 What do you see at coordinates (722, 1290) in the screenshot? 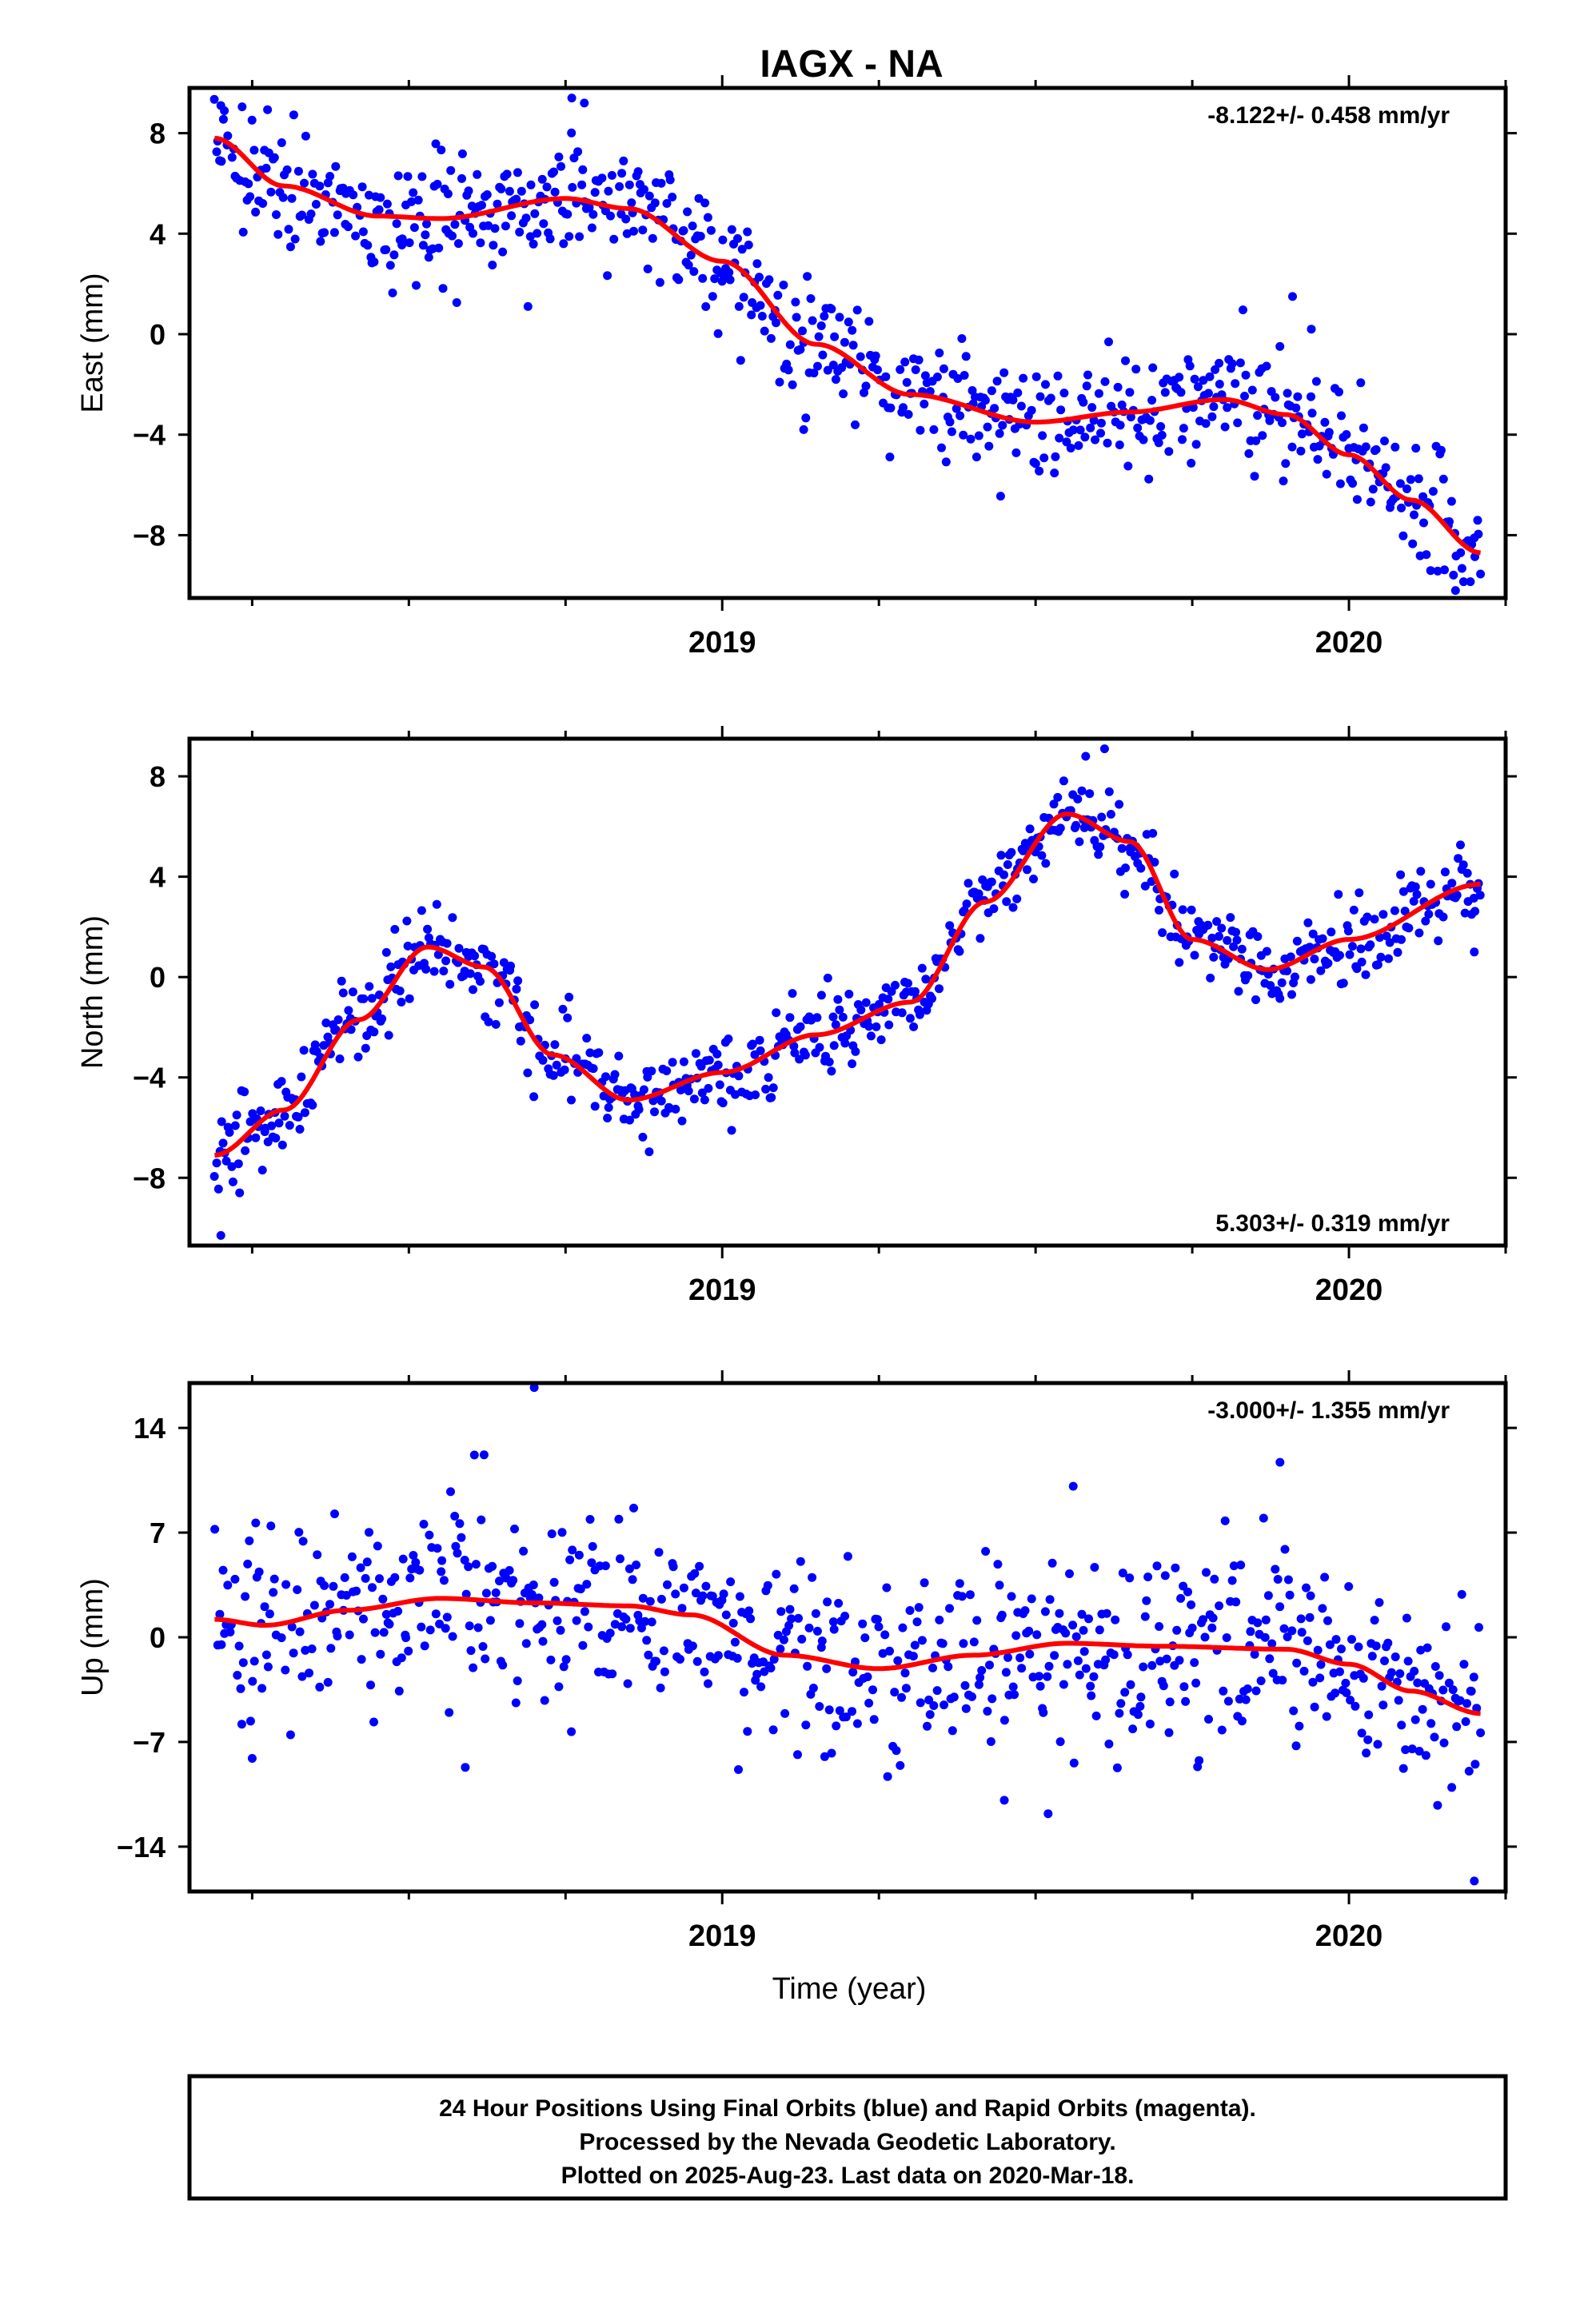
I see `x-tick-label: 2019` at bounding box center [722, 1290].